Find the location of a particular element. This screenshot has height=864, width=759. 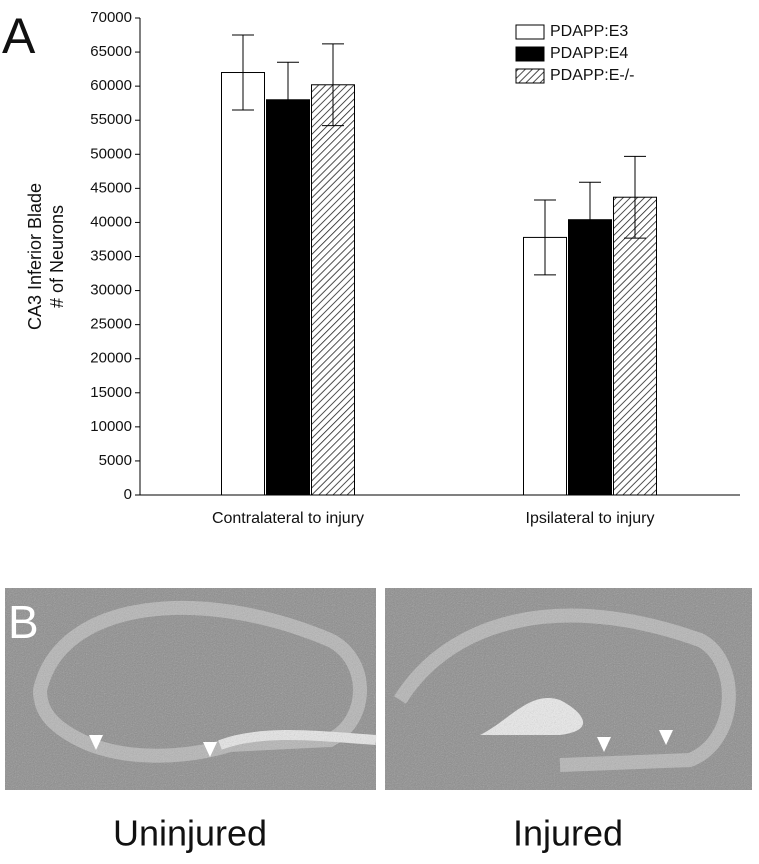

y-tick-label: 35000 is located at coordinates (111, 255).